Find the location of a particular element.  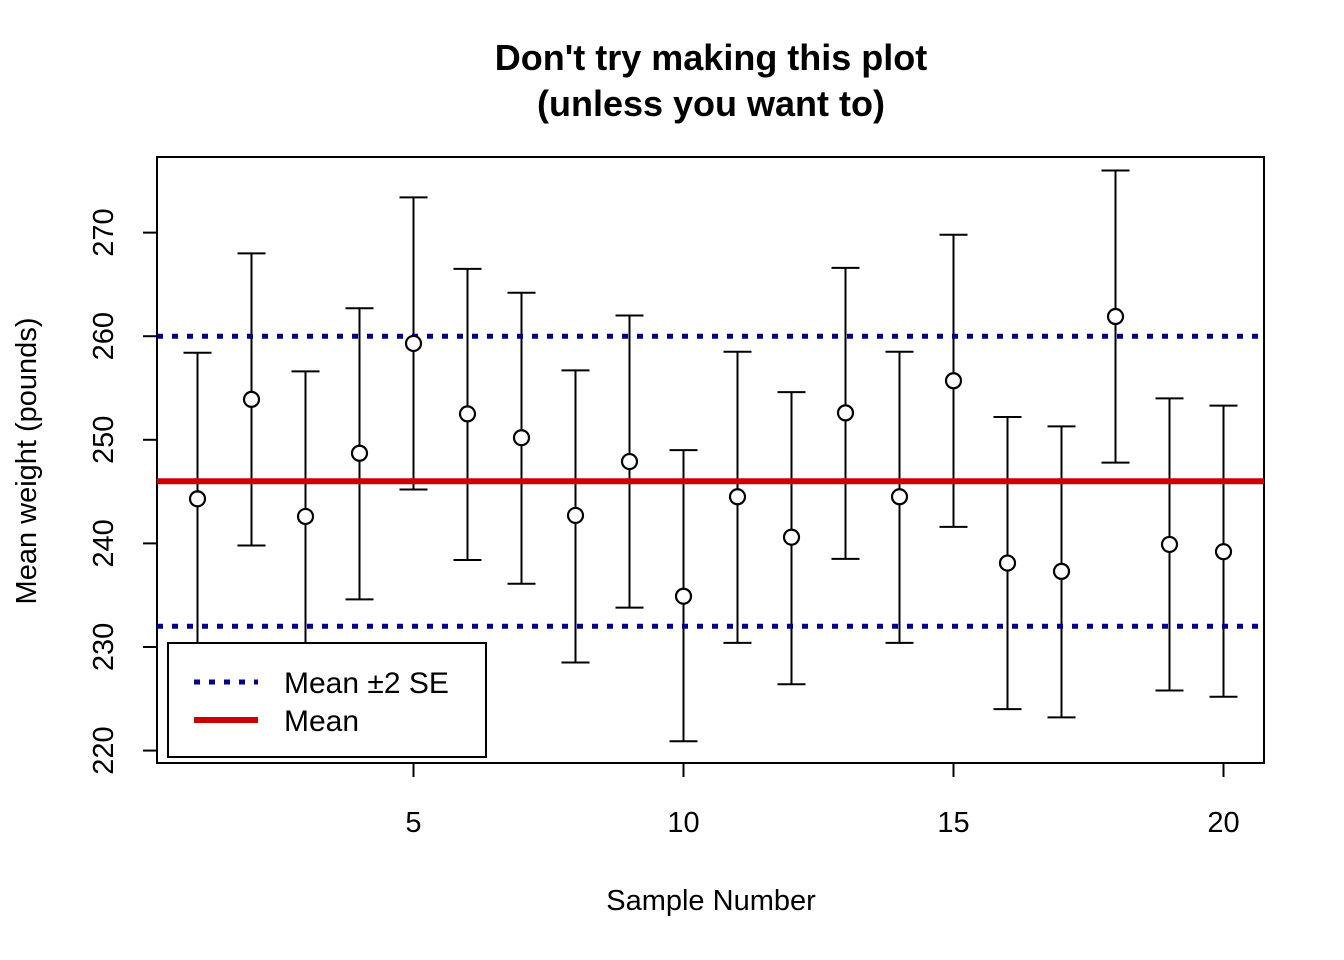

y-axis-label: Mean weight (pounds) is located at coordinates (27, 461).